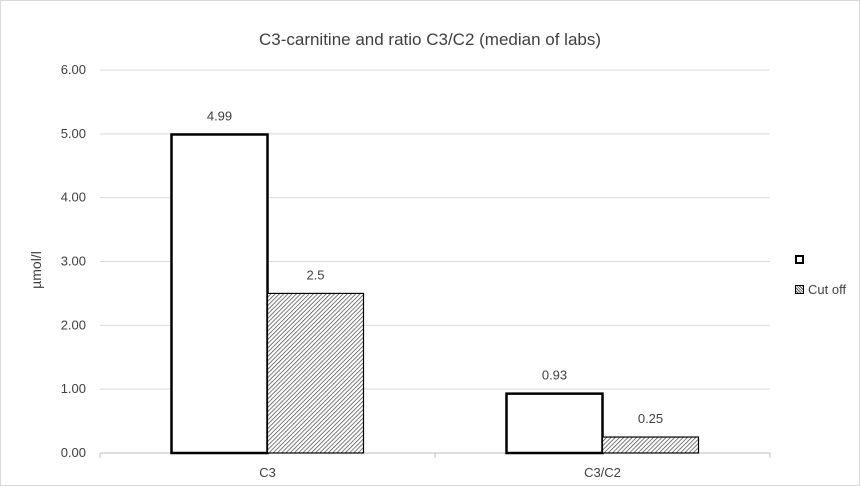  I want to click on legend-label-cut-off: Cut off, so click(827, 289).